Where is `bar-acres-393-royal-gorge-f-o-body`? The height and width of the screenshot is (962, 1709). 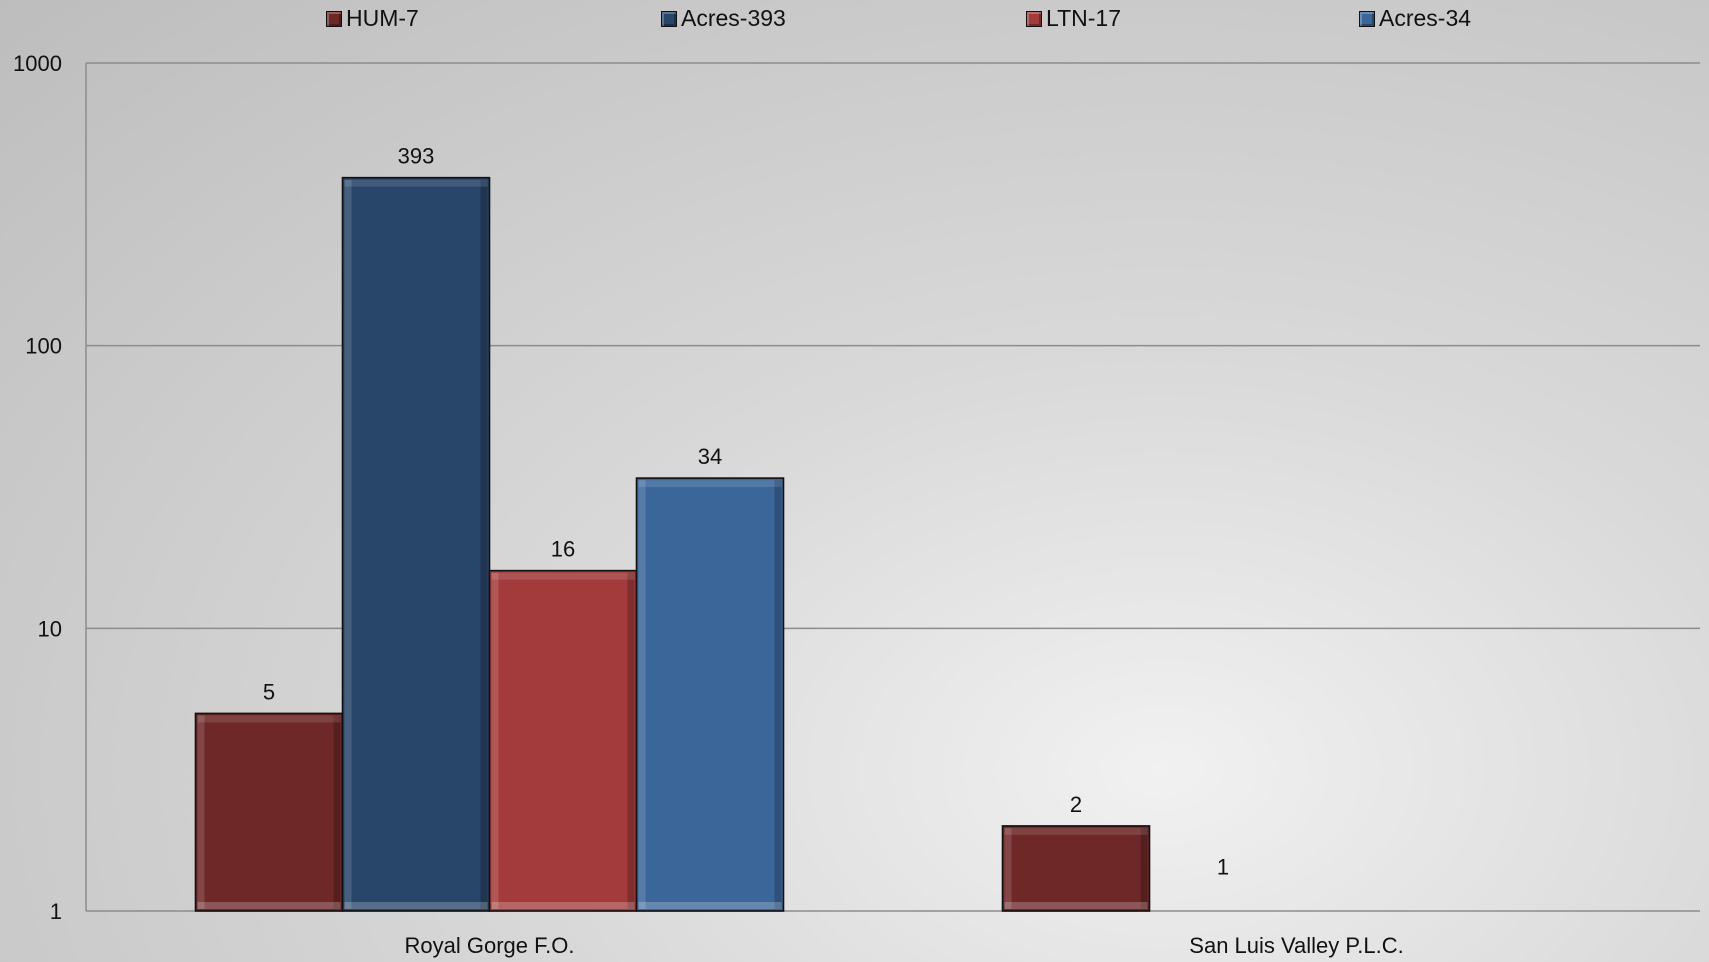 bar-acres-393-royal-gorge-f-o-body is located at coordinates (416, 544).